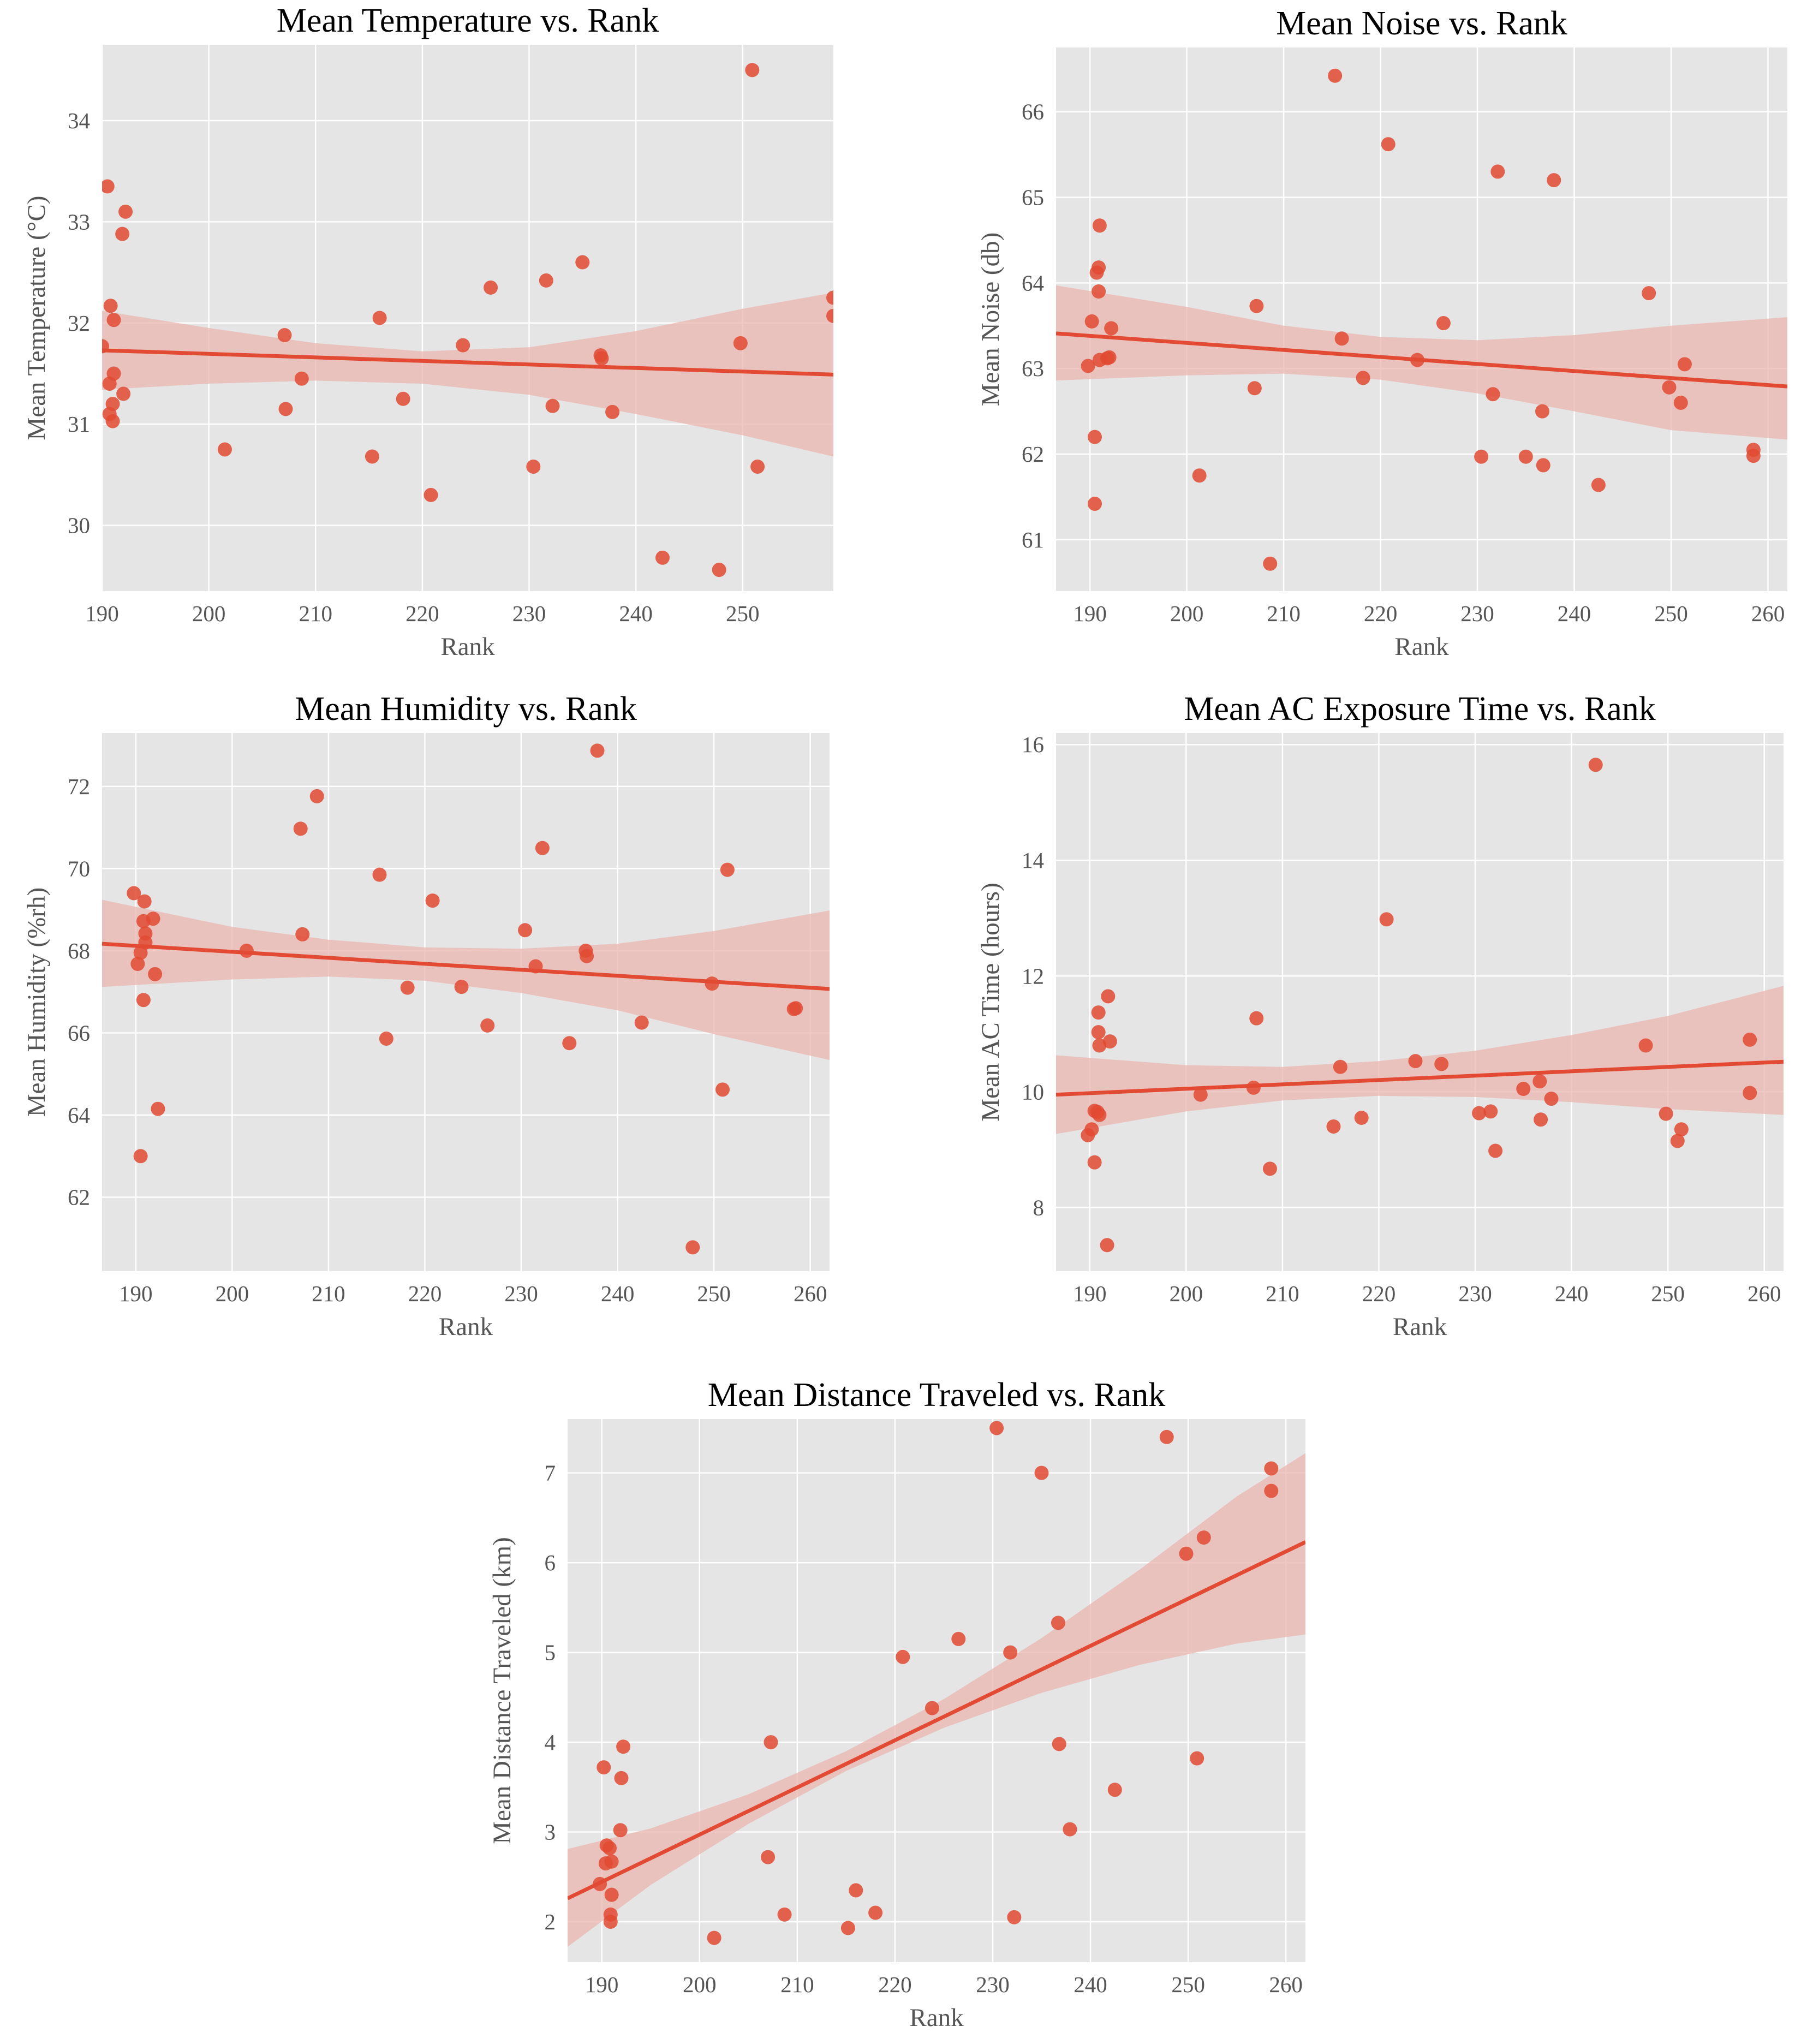 The width and height of the screenshot is (1807, 2044). I want to click on y-axis-label: Mean AC Time (hours), so click(990, 1002).